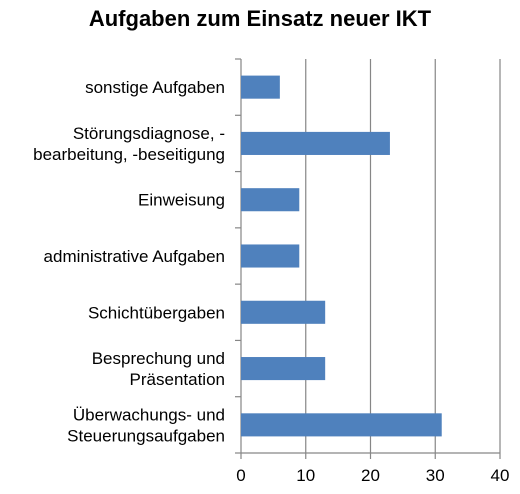 This screenshot has height=494, width=520. What do you see at coordinates (260, 18) in the screenshot?
I see `chart-title: Aufgaben zum Einsatz neuer IKT` at bounding box center [260, 18].